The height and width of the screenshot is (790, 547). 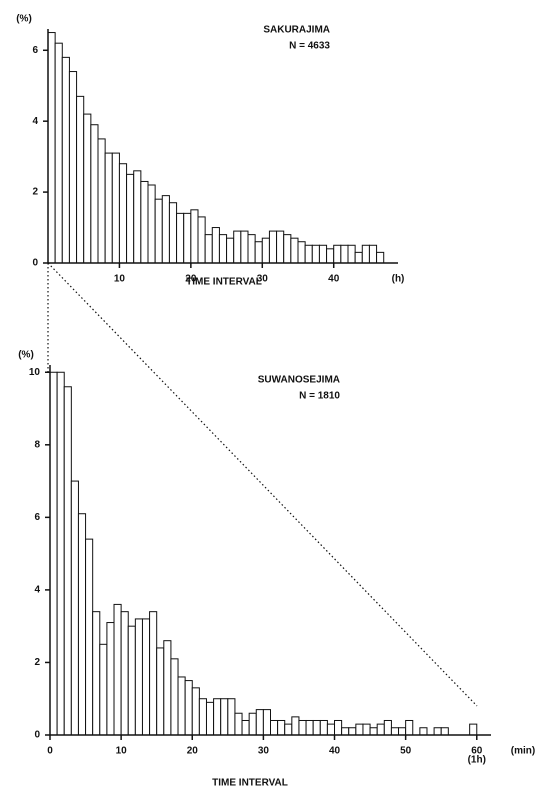 What do you see at coordinates (319, 396) in the screenshot?
I see `annotation: N = 1810` at bounding box center [319, 396].